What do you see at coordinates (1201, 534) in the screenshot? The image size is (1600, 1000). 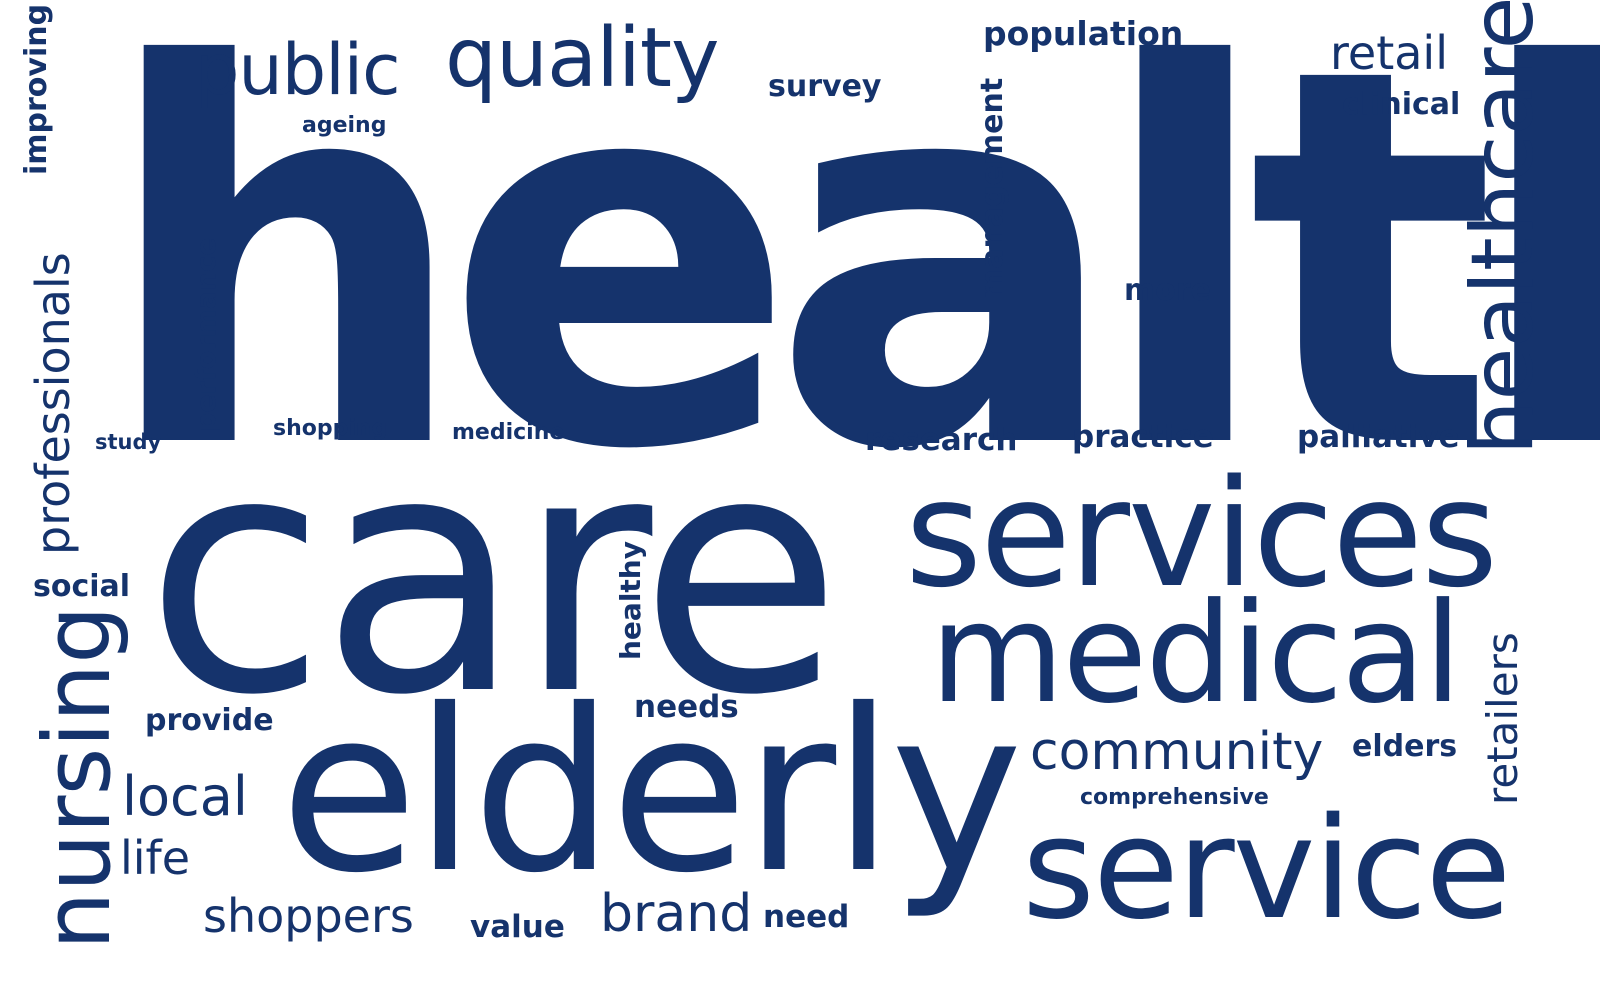 I see `word-services: services` at bounding box center [1201, 534].